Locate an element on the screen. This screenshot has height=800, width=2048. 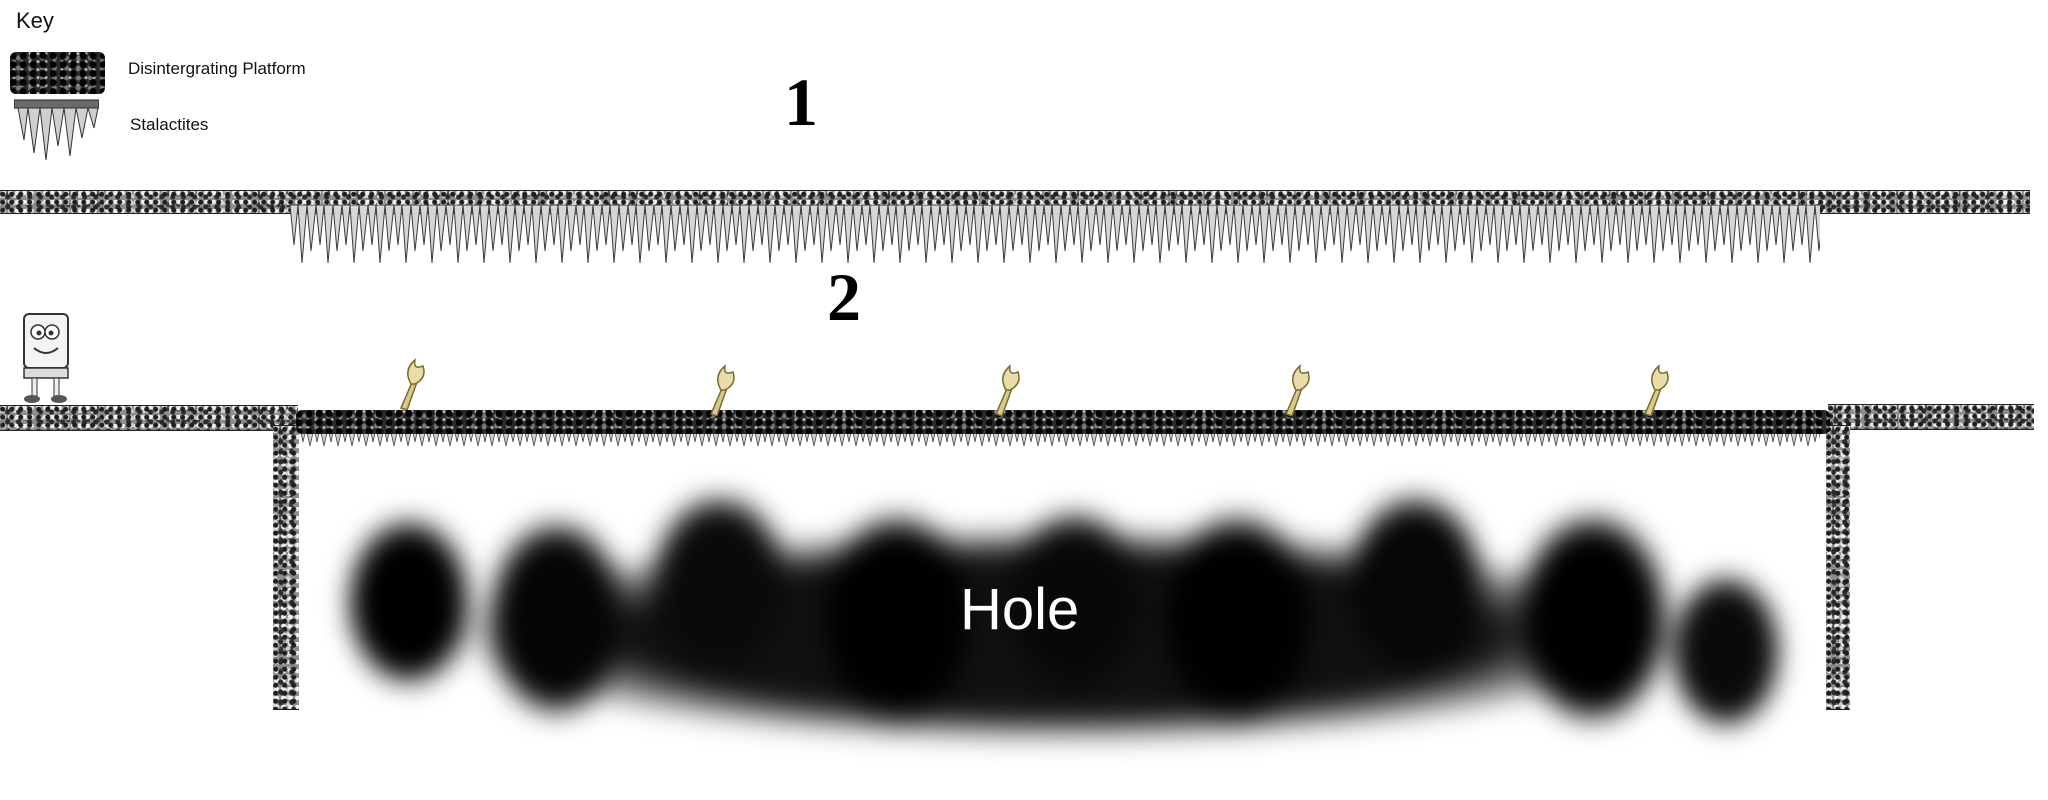
stone-ledge-left is located at coordinates (149, 418).